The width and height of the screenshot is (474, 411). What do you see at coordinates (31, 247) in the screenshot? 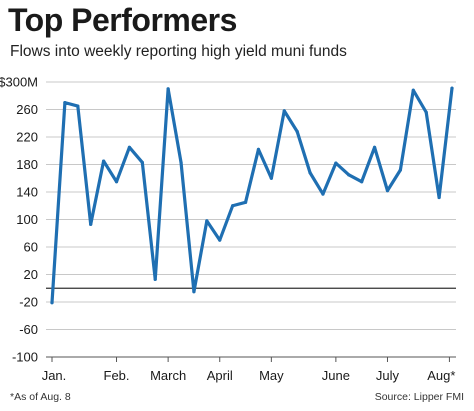
I see `y-tick-label: 60` at bounding box center [31, 247].